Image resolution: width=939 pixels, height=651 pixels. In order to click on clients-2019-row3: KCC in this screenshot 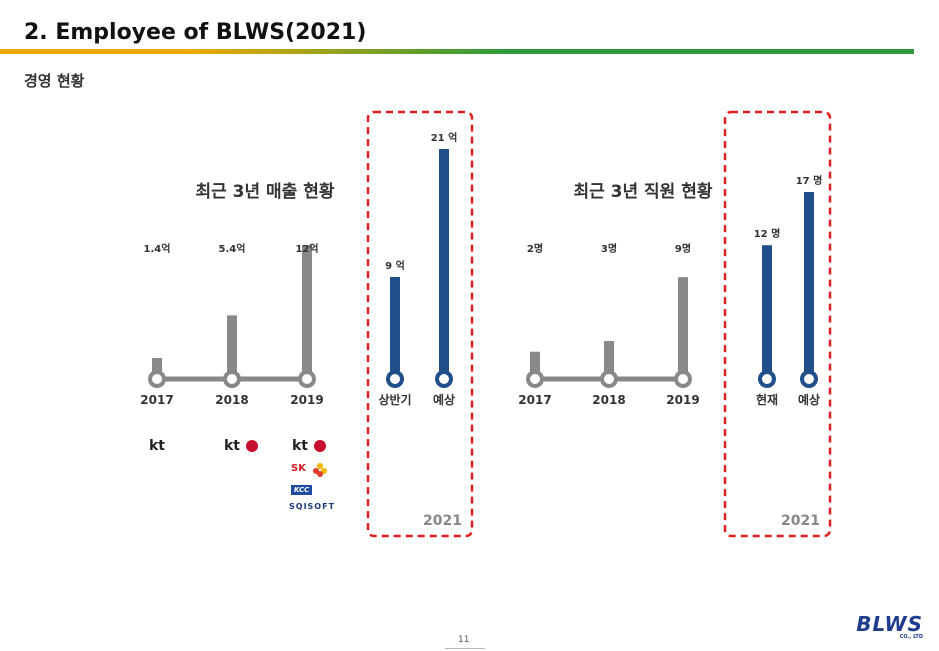, I will do `click(302, 490)`.